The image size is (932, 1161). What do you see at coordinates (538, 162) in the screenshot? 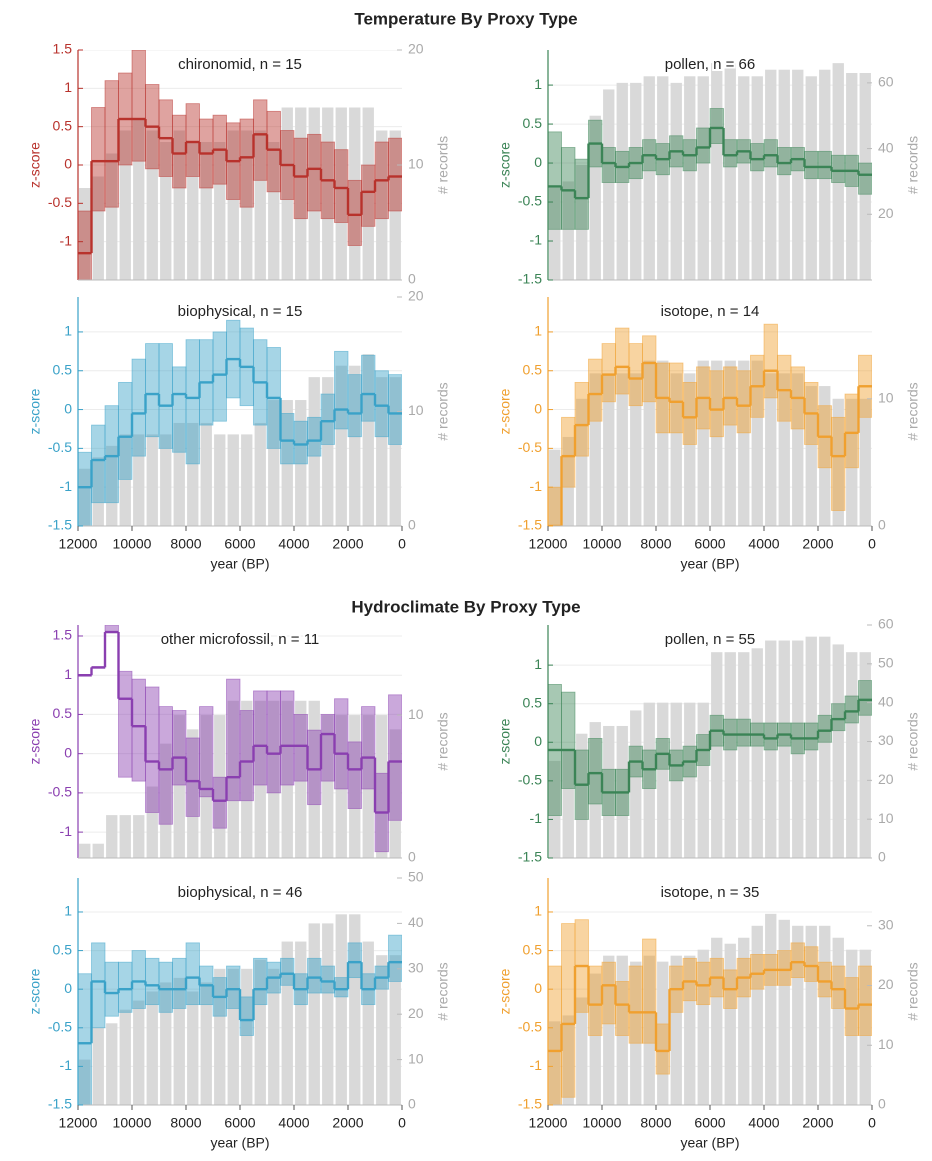
I see `y-tick-label: 0` at bounding box center [538, 162].